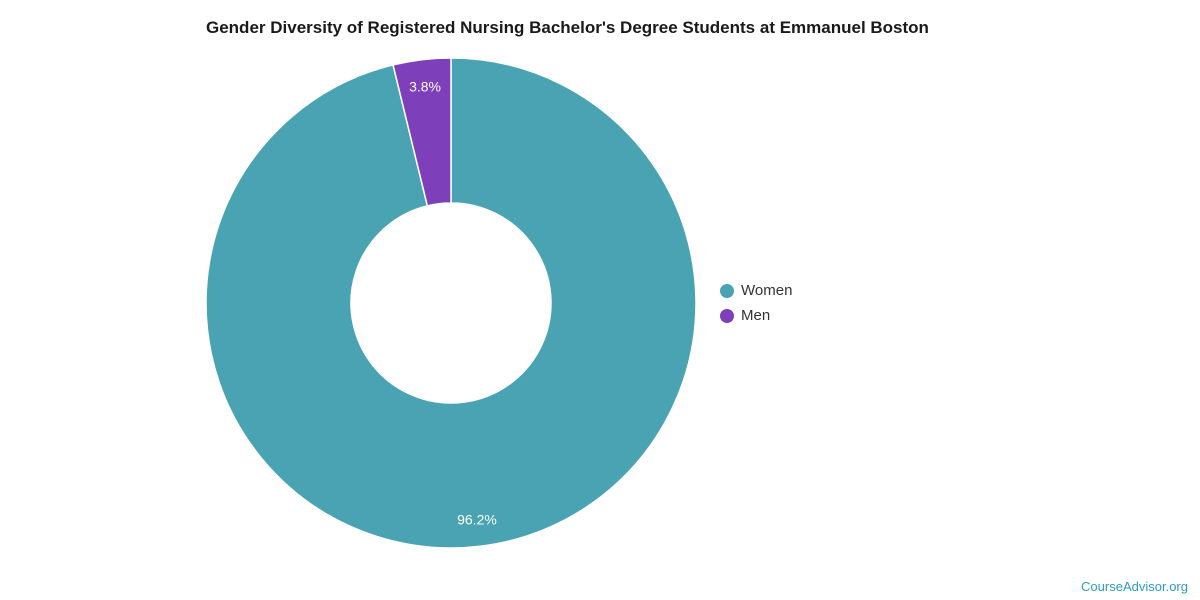 The height and width of the screenshot is (600, 1200). Describe the element at coordinates (727, 315) in the screenshot. I see `legend-dot-men-icon` at that location.